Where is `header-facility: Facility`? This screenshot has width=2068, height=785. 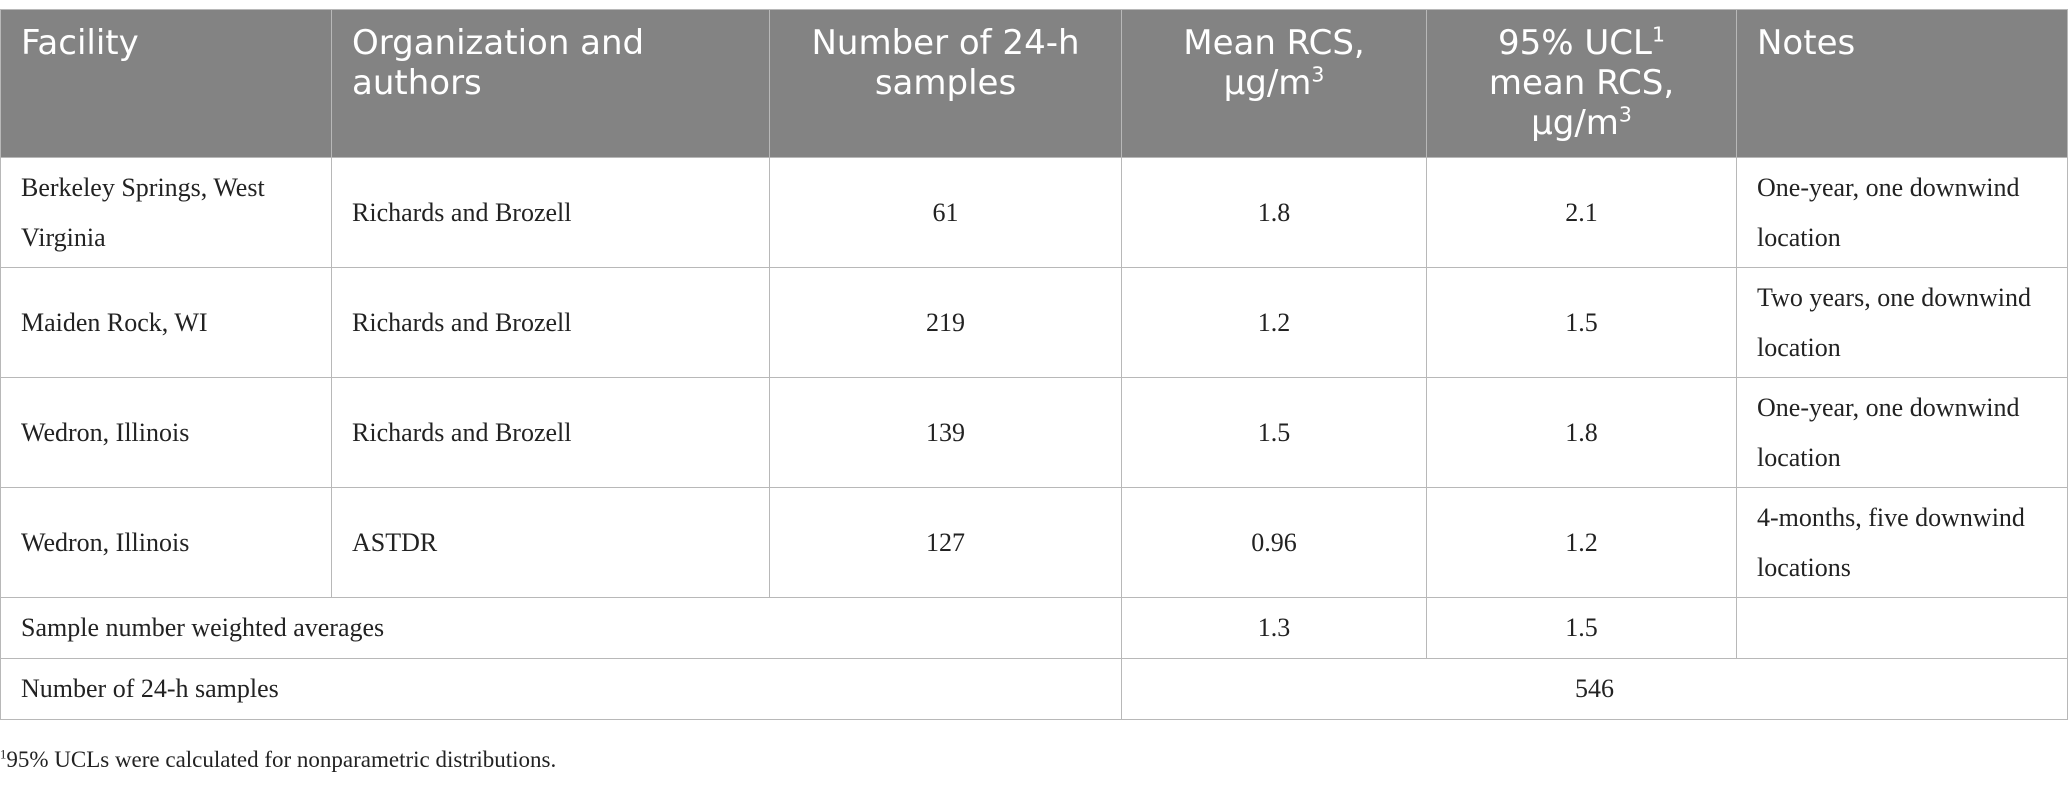
header-facility: Facility is located at coordinates (166, 83).